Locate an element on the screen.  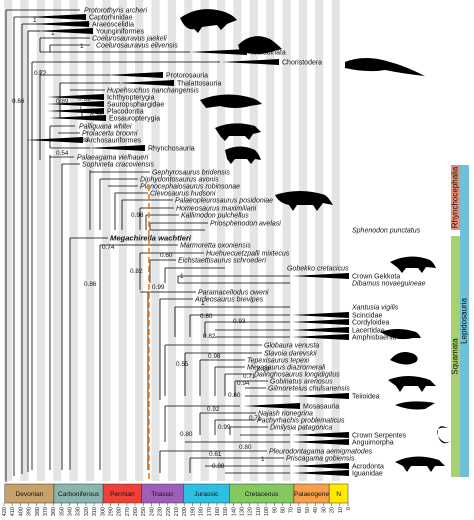
side-bar-label: Lepidosauria is located at coordinates (464, 321).